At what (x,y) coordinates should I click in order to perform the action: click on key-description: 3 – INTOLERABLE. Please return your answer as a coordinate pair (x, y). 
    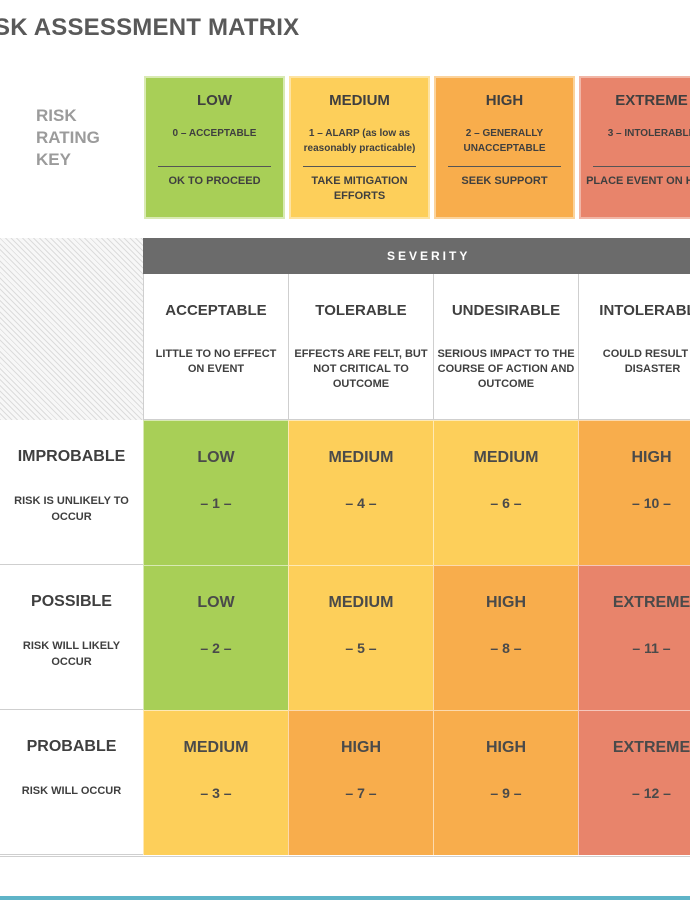
    Looking at the image, I should click on (648, 133).